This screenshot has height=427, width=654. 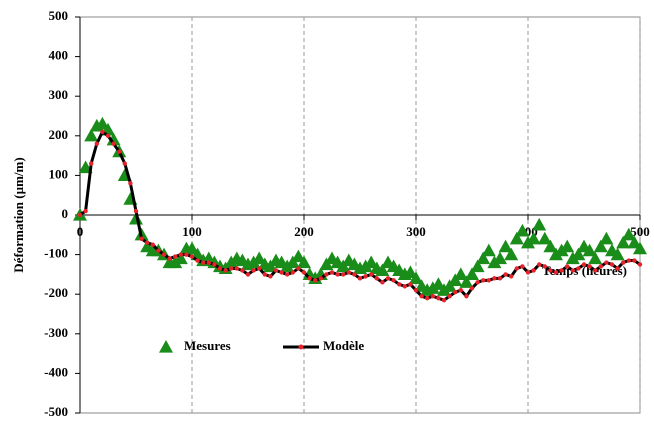 I want to click on y-axis-label: Déformation (µm/m), so click(x=18, y=214).